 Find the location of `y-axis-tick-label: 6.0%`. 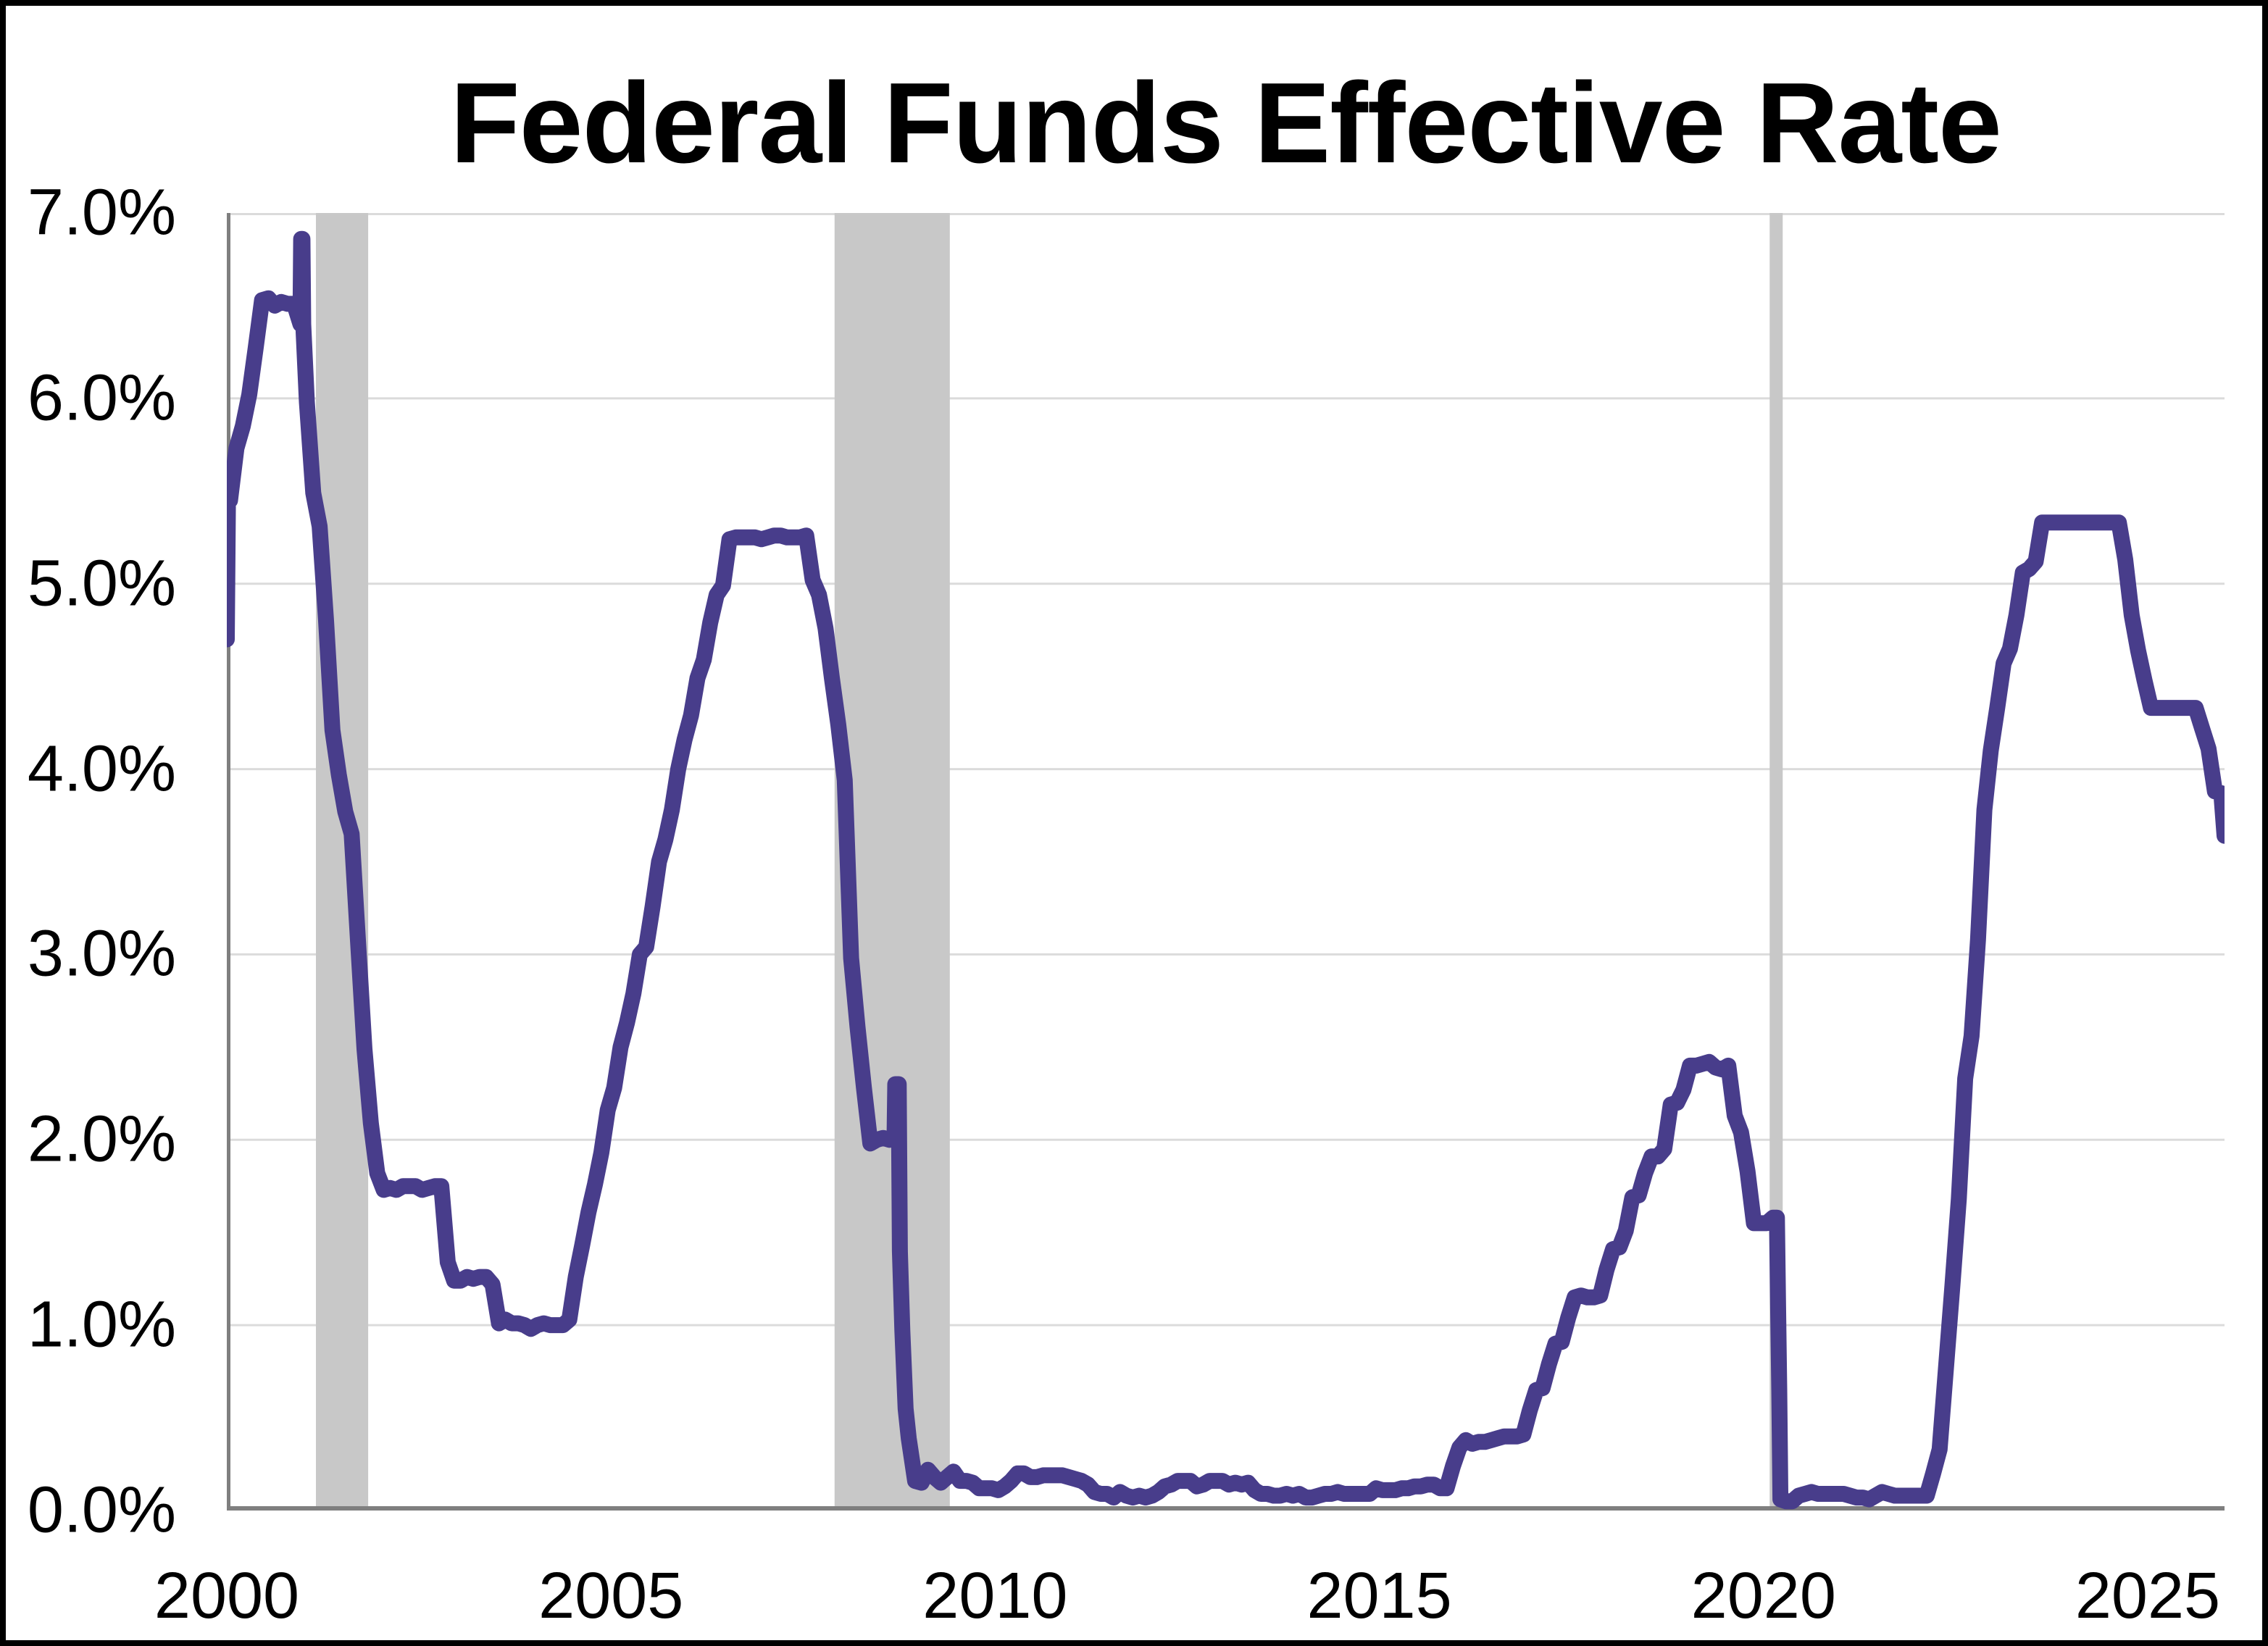

y-axis-tick-label: 6.0% is located at coordinates (102, 398).